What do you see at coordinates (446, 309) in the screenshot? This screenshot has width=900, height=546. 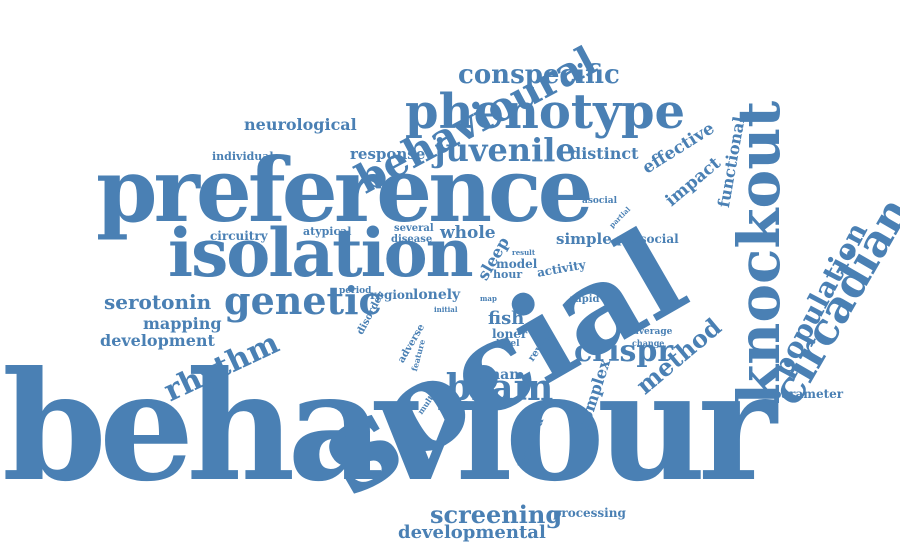 I see `word-initial: initial` at bounding box center [446, 309].